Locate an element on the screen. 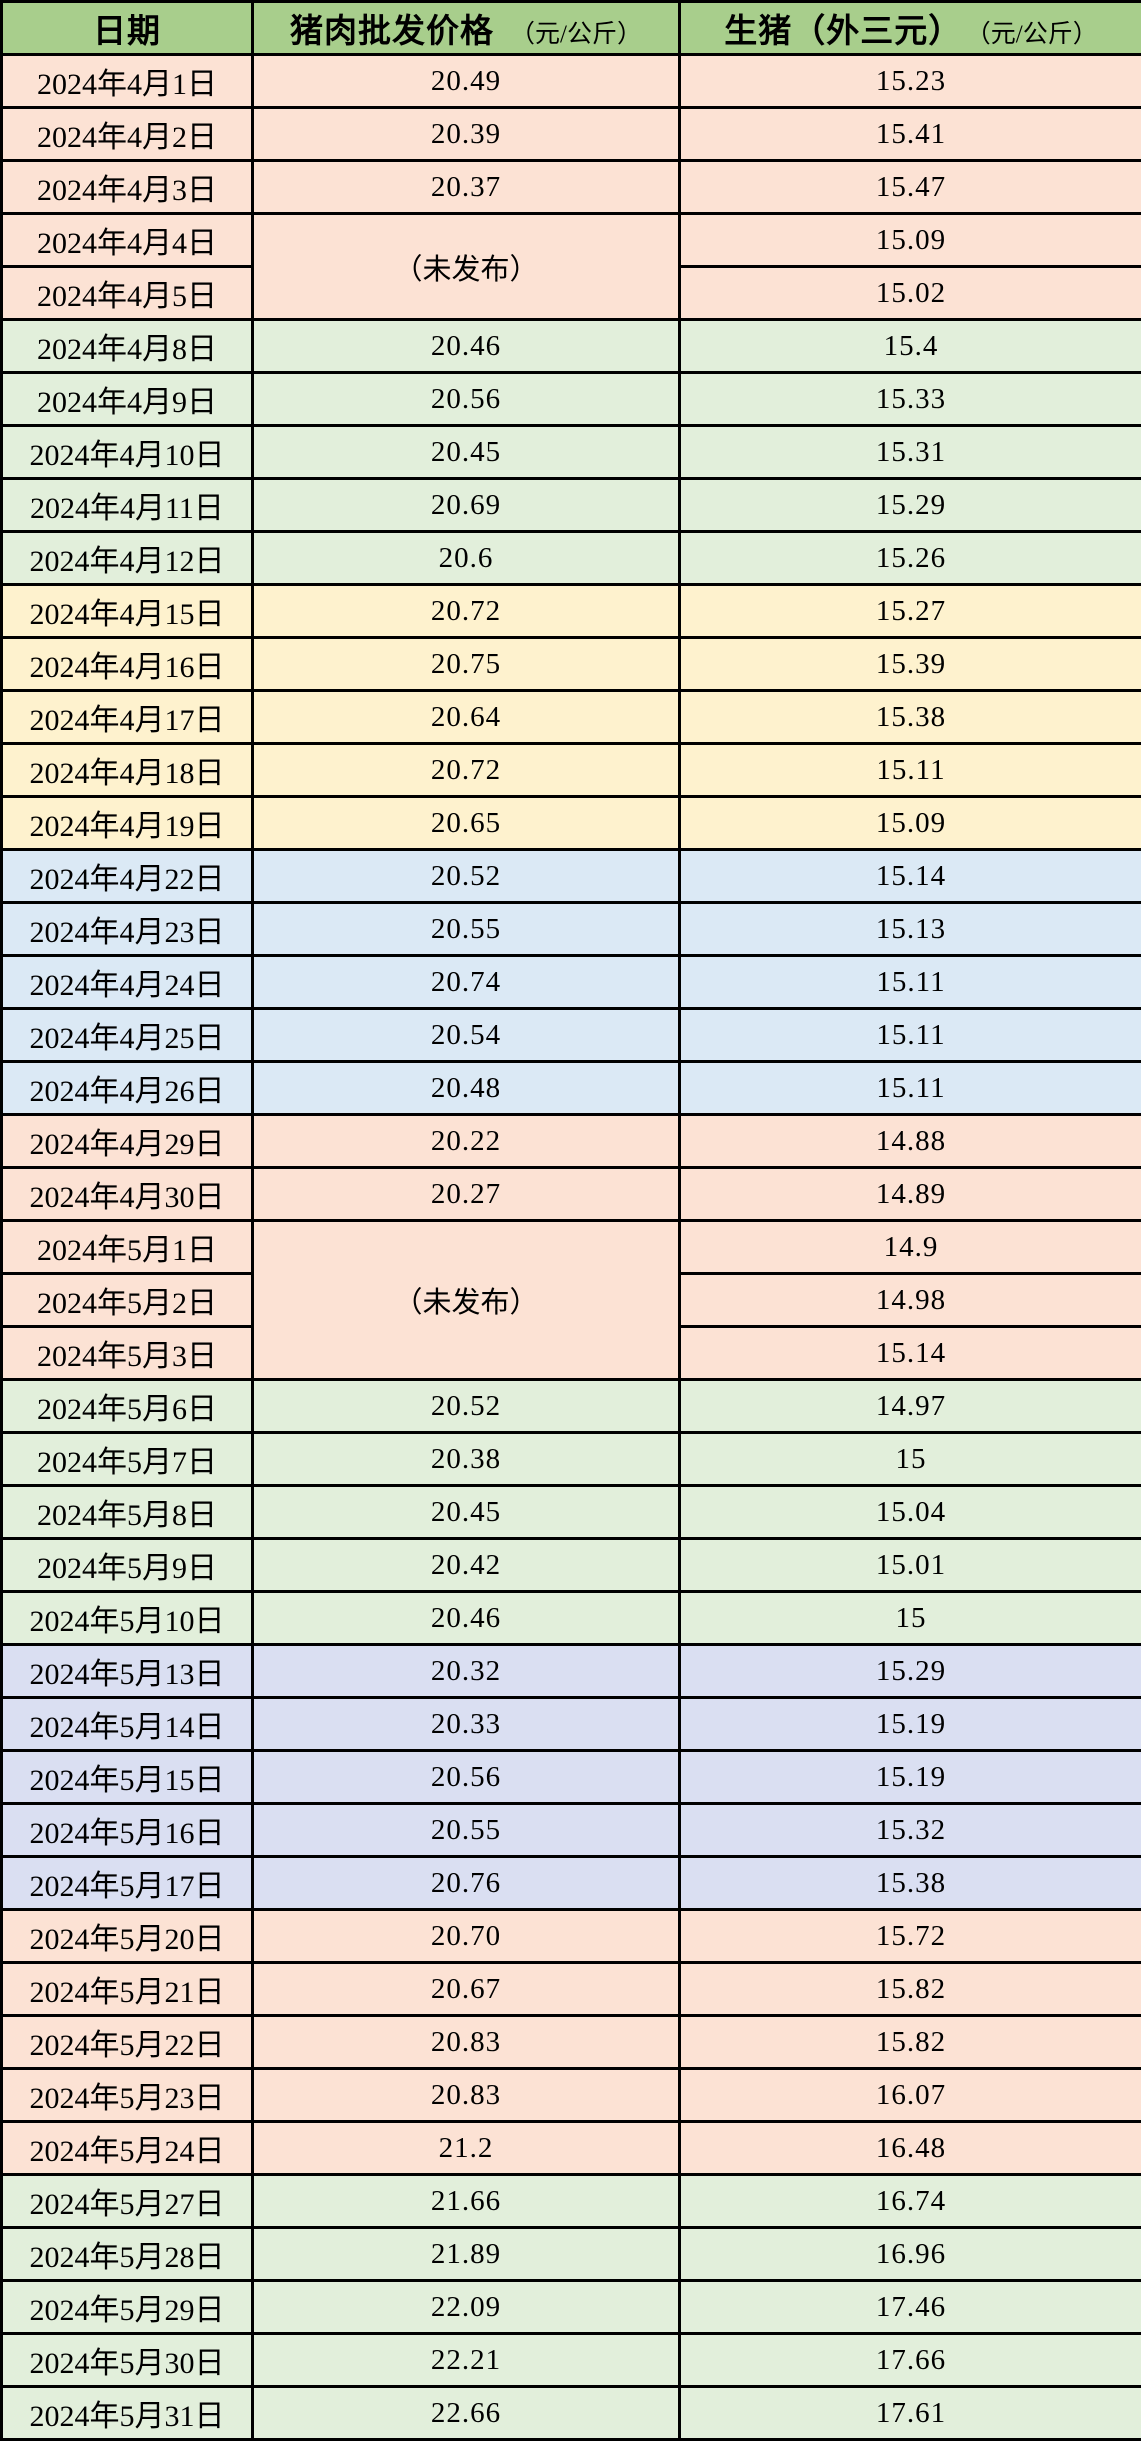  pig-price-cell: 15.38 is located at coordinates (910, 717).